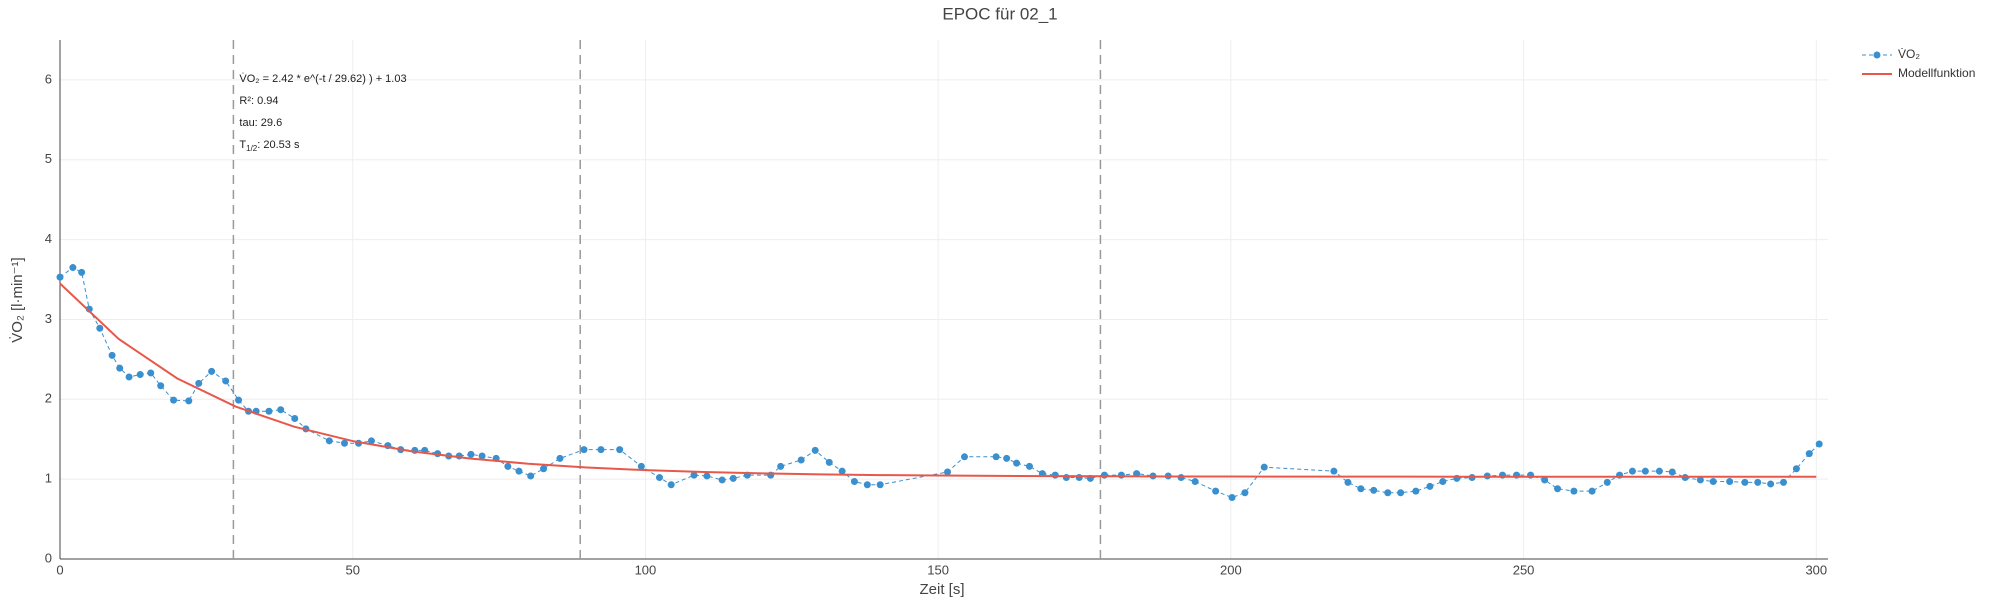  Describe the element at coordinates (48, 398) in the screenshot. I see `y-tick-label: 2` at that location.